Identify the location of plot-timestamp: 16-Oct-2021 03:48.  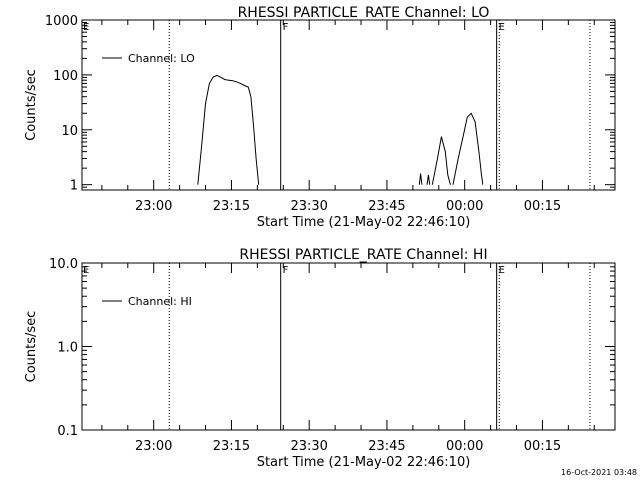
(599, 472).